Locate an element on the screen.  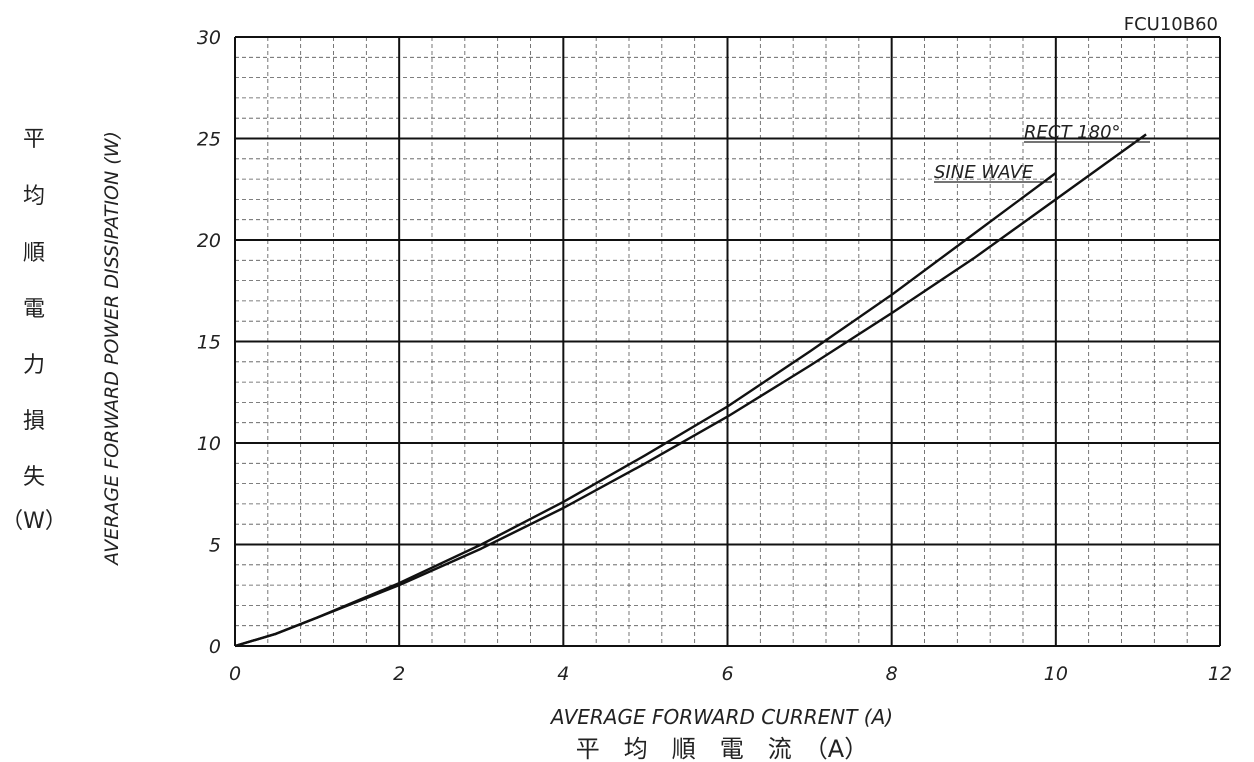
x-tick-label: 2 is located at coordinates (399, 674).